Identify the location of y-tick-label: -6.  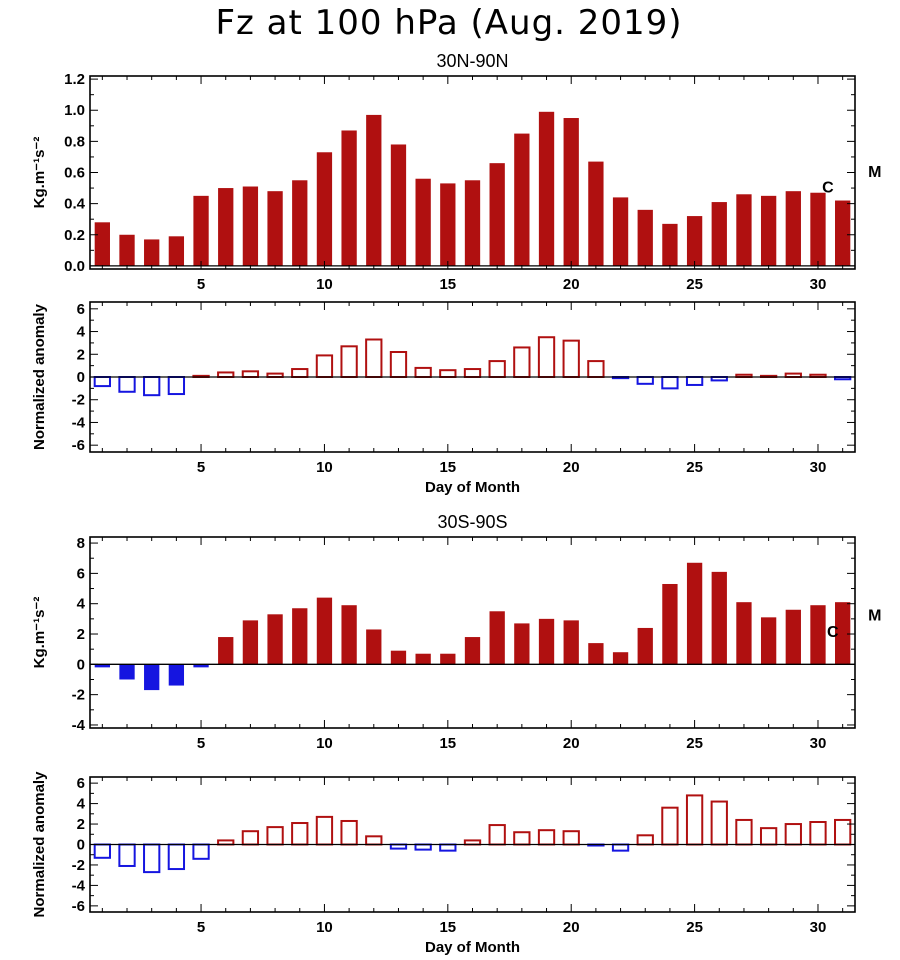
(78, 445).